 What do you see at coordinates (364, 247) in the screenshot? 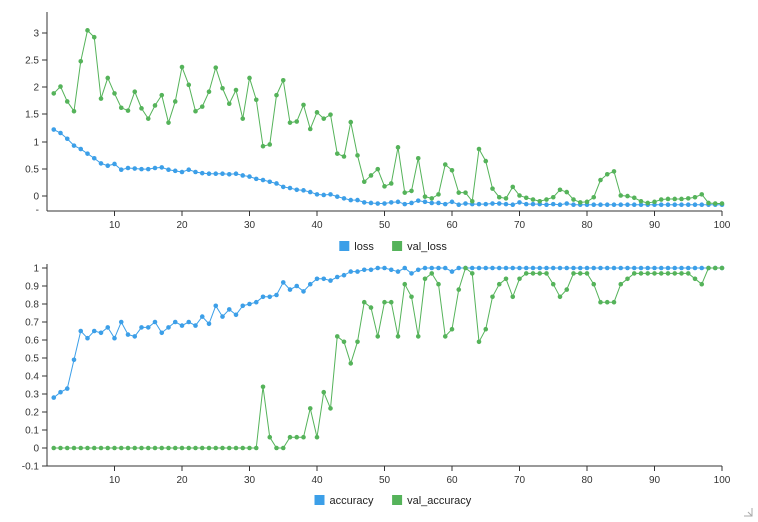
I see `legend-label: loss` at bounding box center [364, 247].